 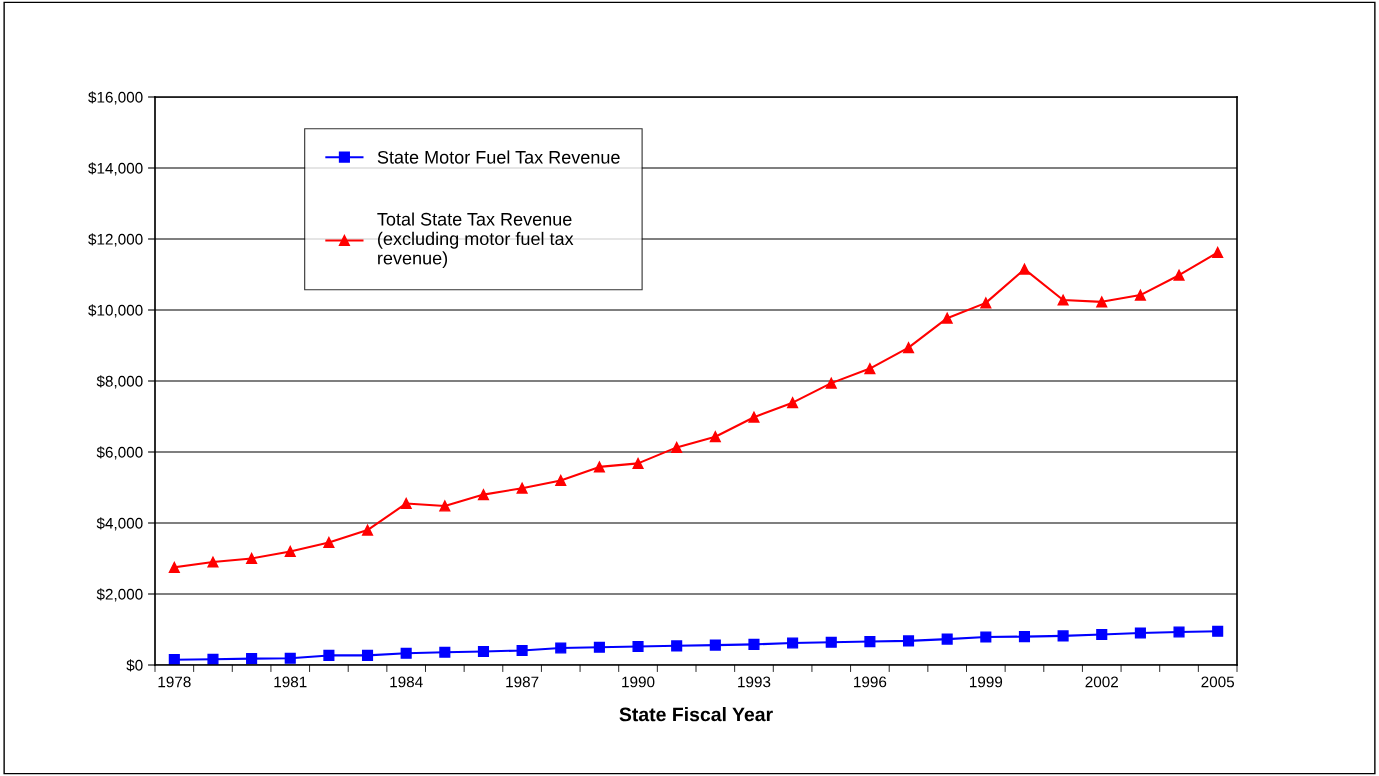 What do you see at coordinates (115, 311) in the screenshot?
I see `y-tick-label: $10,000` at bounding box center [115, 311].